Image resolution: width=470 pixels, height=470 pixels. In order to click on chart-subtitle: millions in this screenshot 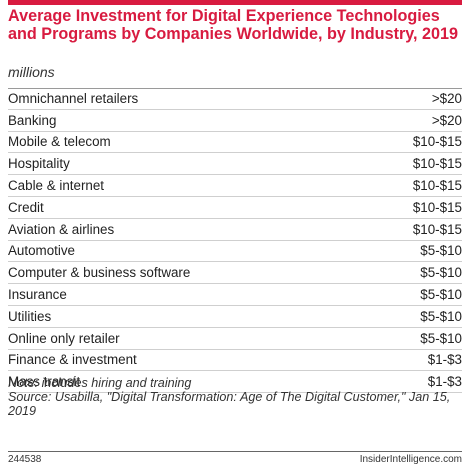, I will do `click(31, 72)`.